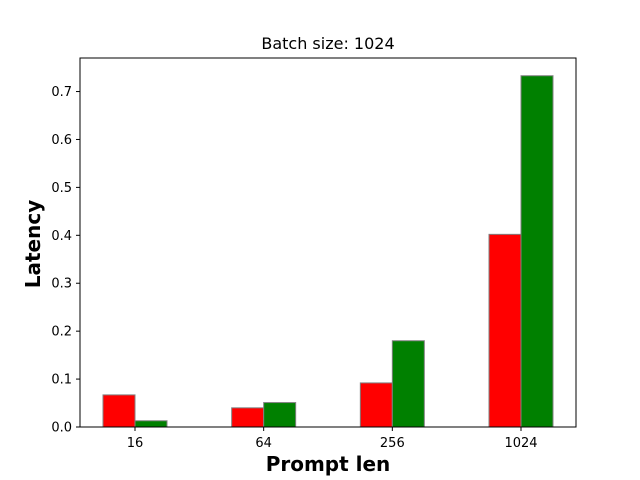  I want to click on y-axis: 0.0 0.1 0.2 0.3 0.4 0.5 0.6 0.7, so click(65, 260).